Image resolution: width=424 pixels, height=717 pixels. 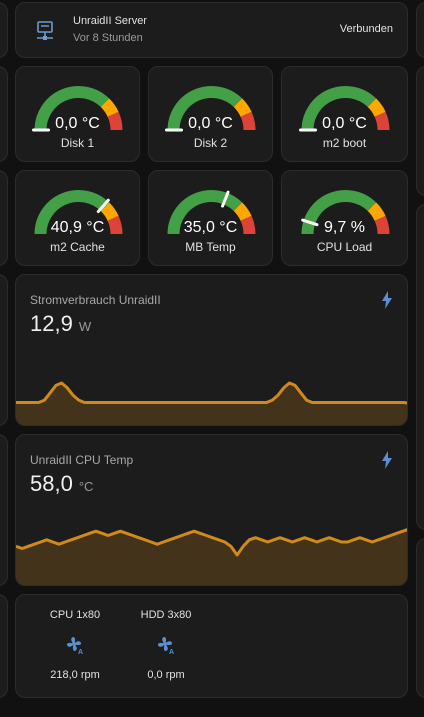 What do you see at coordinates (211, 30) in the screenshot?
I see `server-status-card: UnraidII Server Vor 8 Stunden Verbunden` at bounding box center [211, 30].